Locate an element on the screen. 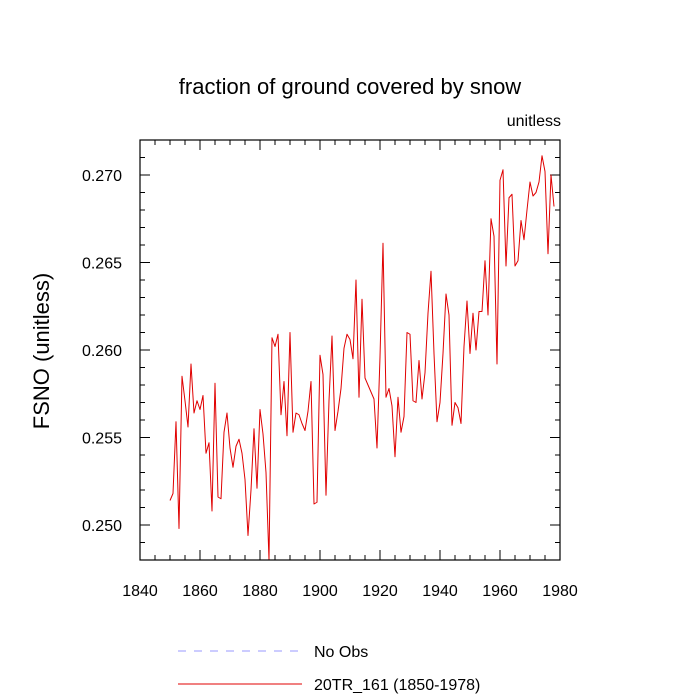 The width and height of the screenshot is (700, 700). y-tick-label: 0.260 is located at coordinates (102, 351).